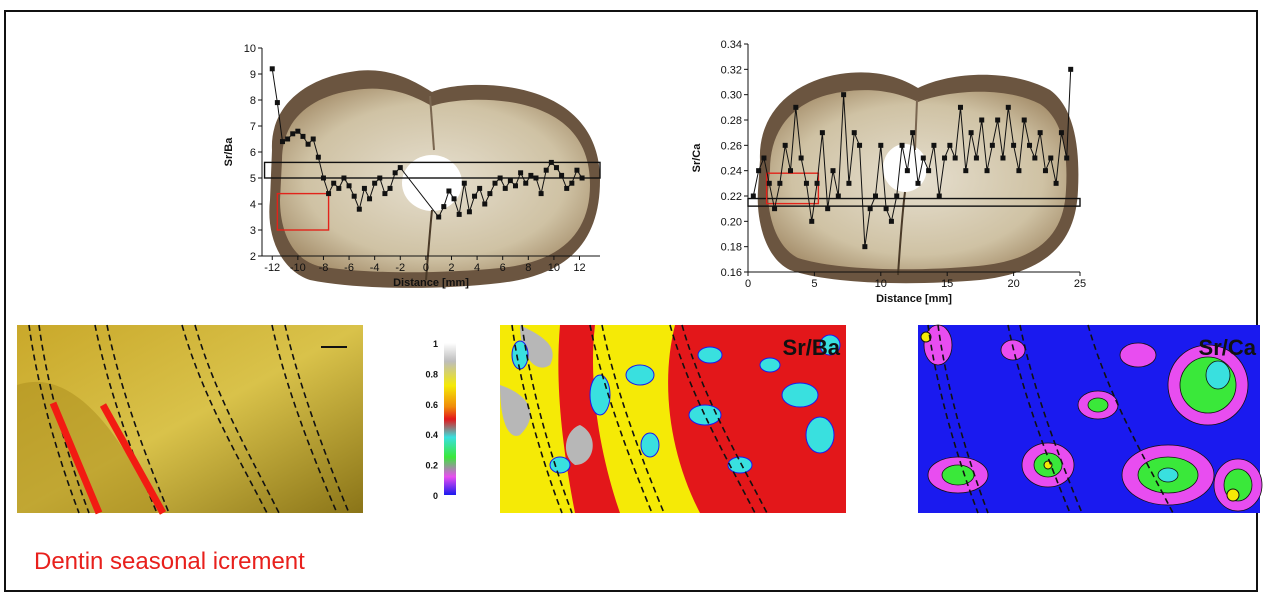 The height and width of the screenshot is (593, 1263). Describe the element at coordinates (349, 268) in the screenshot. I see `x-tick-label: -6` at that location.